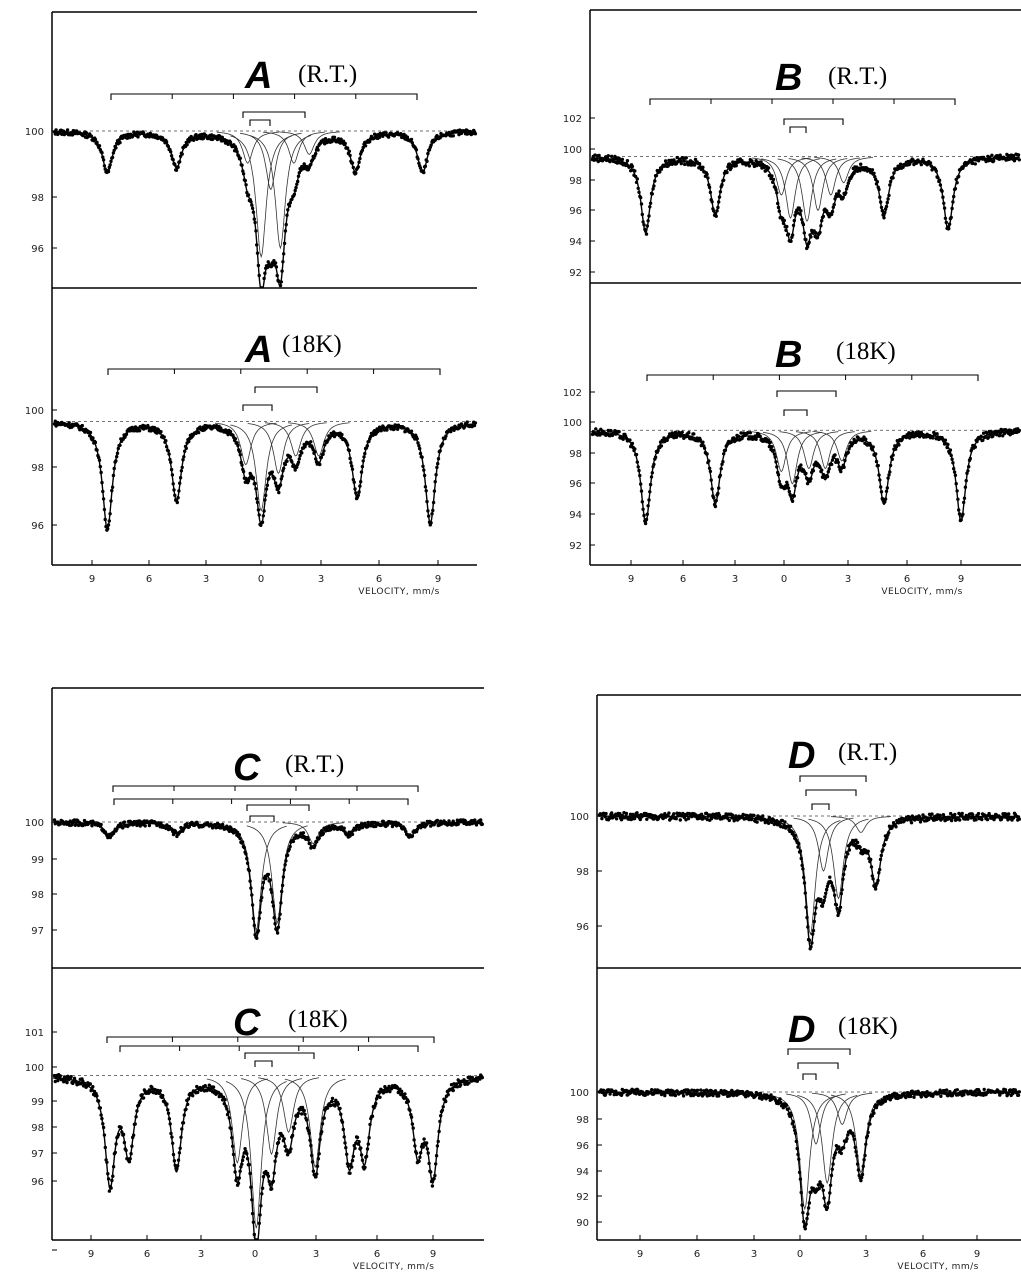 The image size is (1021, 1286). Describe the element at coordinates (37, 1154) in the screenshot. I see `y-tick-label: 97` at that location.